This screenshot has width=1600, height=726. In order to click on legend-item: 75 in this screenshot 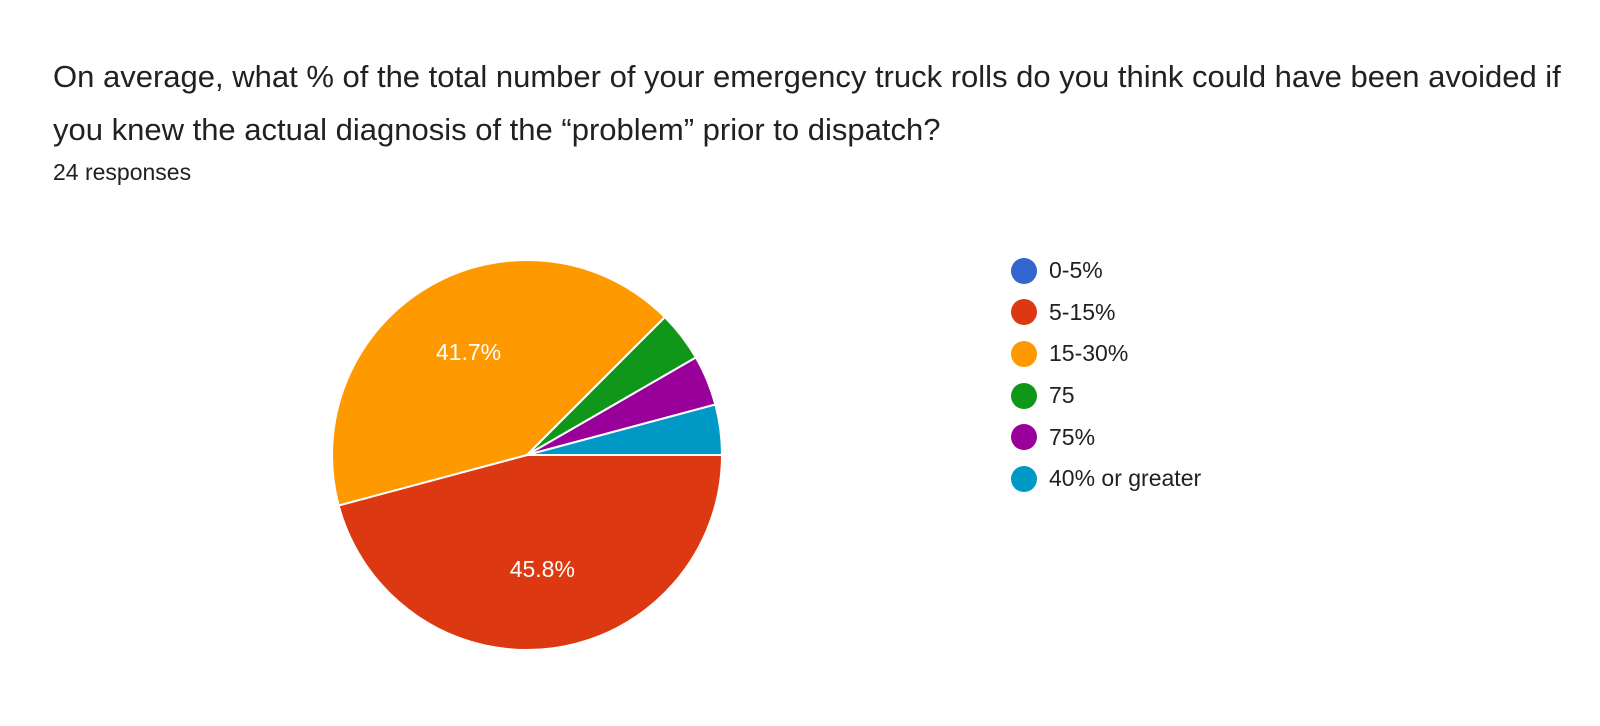, I will do `click(1106, 396)`.